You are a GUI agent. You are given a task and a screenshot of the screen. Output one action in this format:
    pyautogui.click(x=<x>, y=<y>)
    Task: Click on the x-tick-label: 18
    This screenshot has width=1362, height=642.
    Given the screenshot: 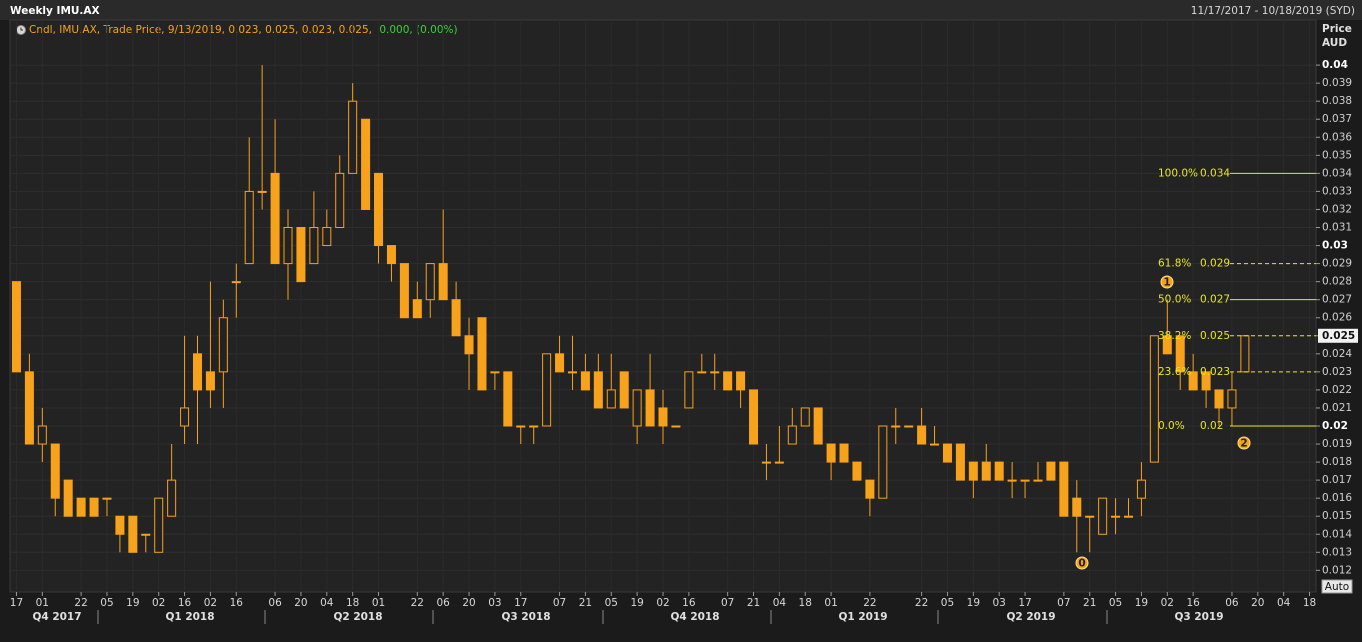 What is the action you would take?
    pyautogui.click(x=352, y=603)
    